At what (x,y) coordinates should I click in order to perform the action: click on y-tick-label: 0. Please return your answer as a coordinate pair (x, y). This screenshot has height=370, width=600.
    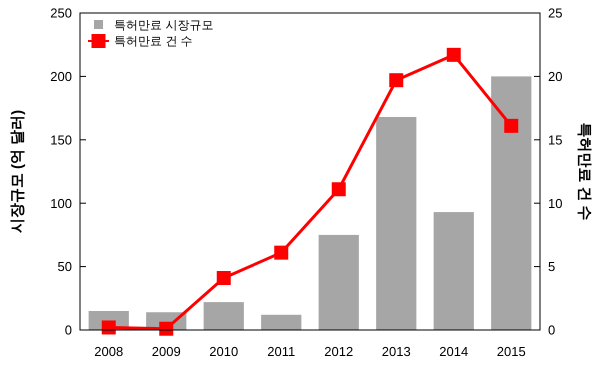
    Looking at the image, I should click on (68, 330).